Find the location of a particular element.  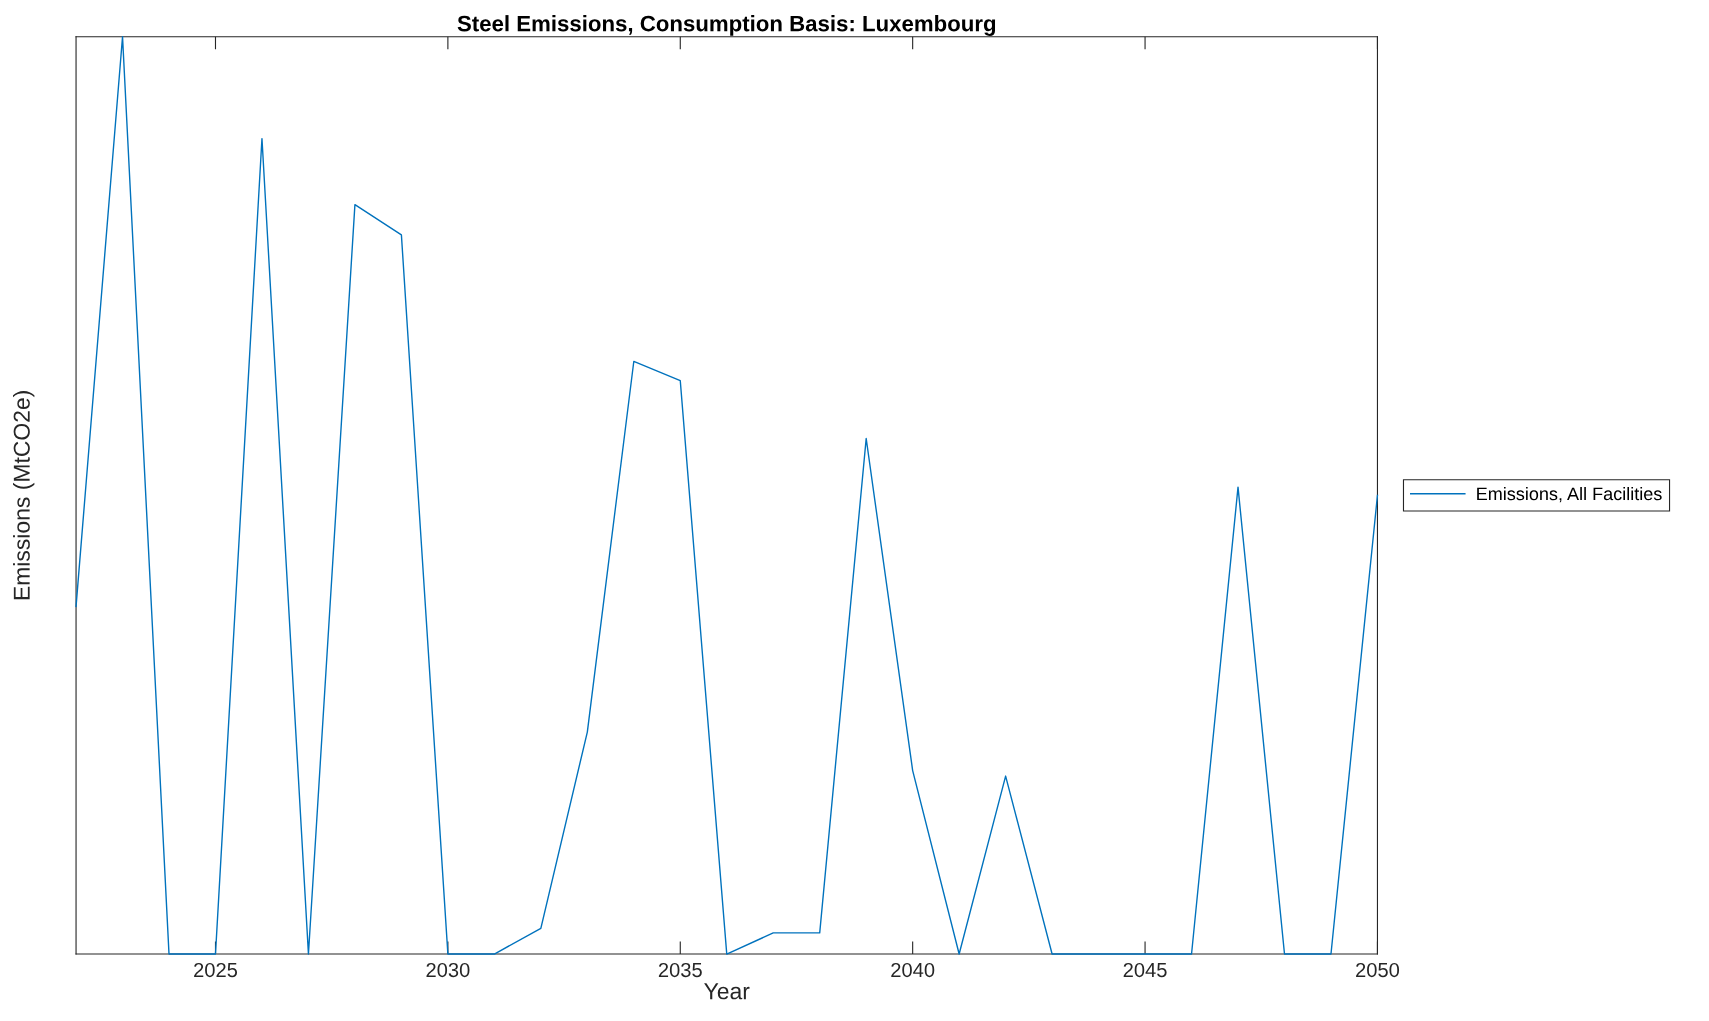

x-tick-label: 2030 is located at coordinates (448, 970).